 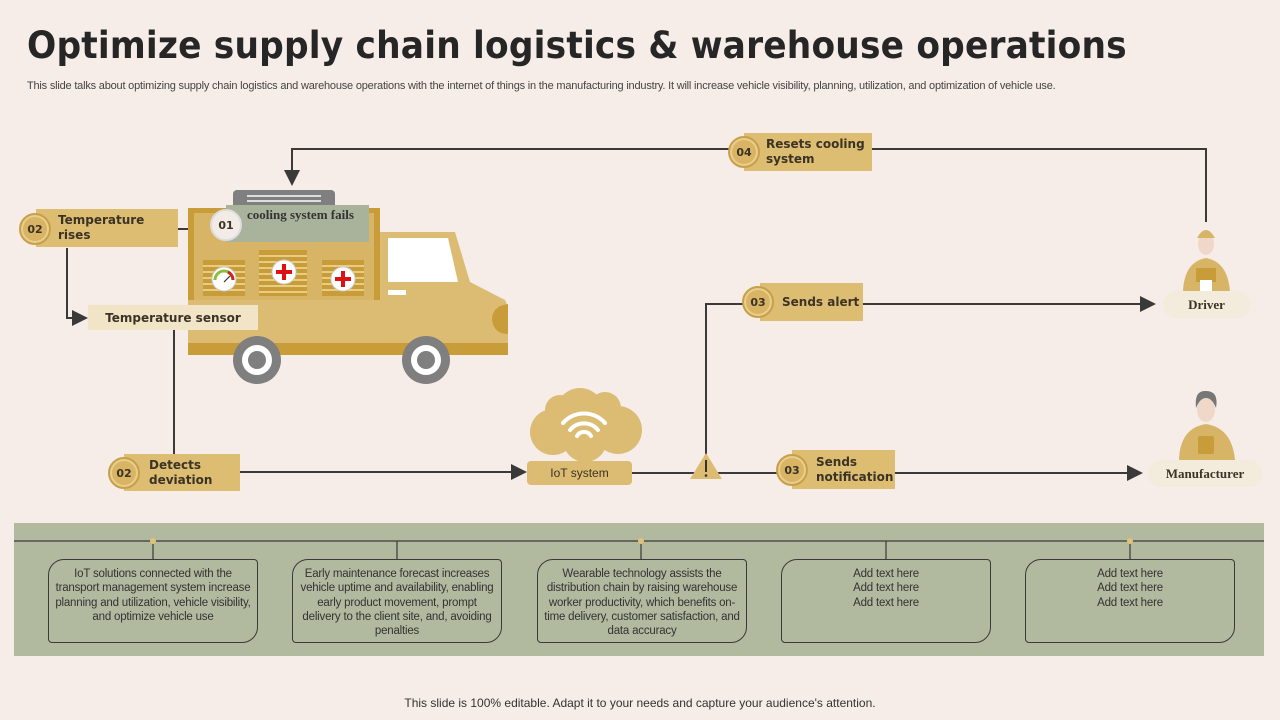 What do you see at coordinates (101, 227) in the screenshot?
I see `temperature-rises-label: Temperature rises` at bounding box center [101, 227].